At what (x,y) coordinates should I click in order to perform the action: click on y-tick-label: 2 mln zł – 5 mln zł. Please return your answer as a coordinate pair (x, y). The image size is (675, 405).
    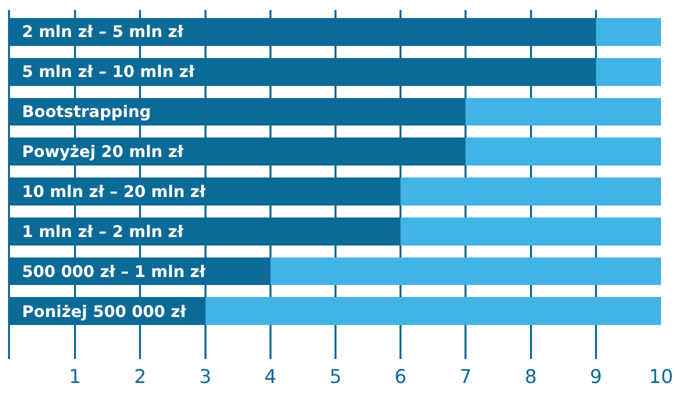
    Looking at the image, I should click on (103, 31).